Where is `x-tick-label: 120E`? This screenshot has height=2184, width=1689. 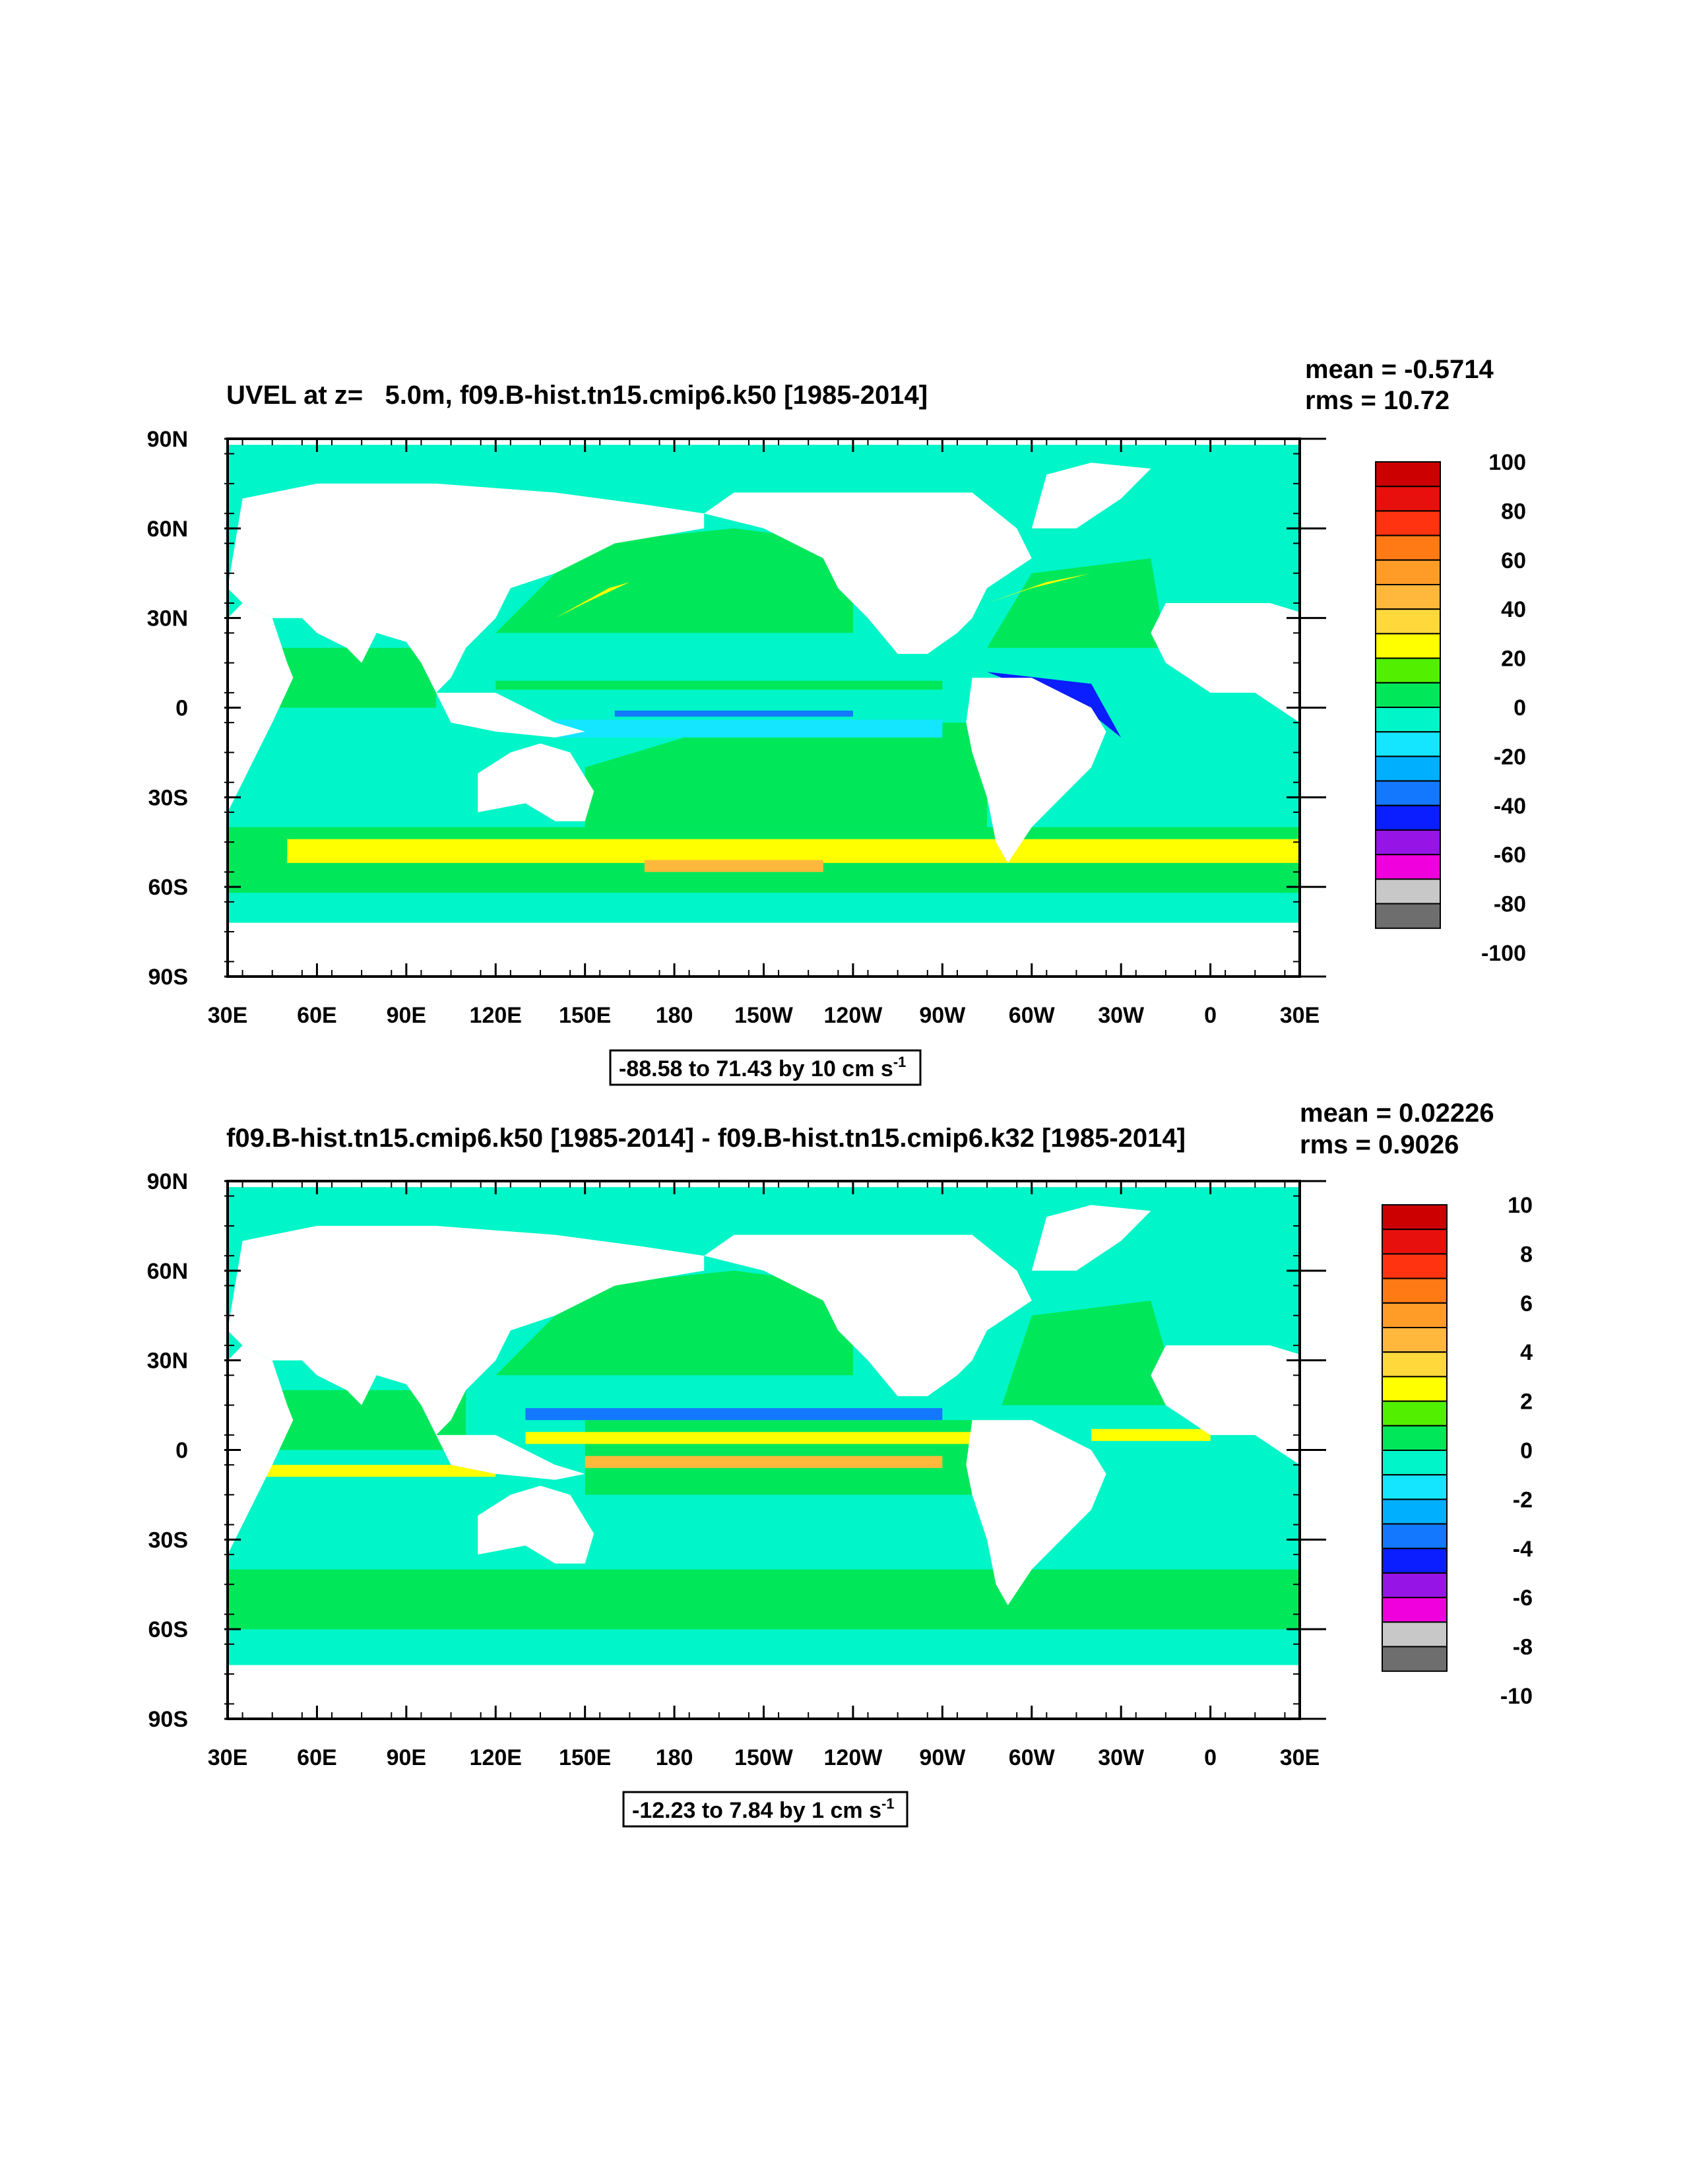
x-tick-label: 120E is located at coordinates (496, 1757).